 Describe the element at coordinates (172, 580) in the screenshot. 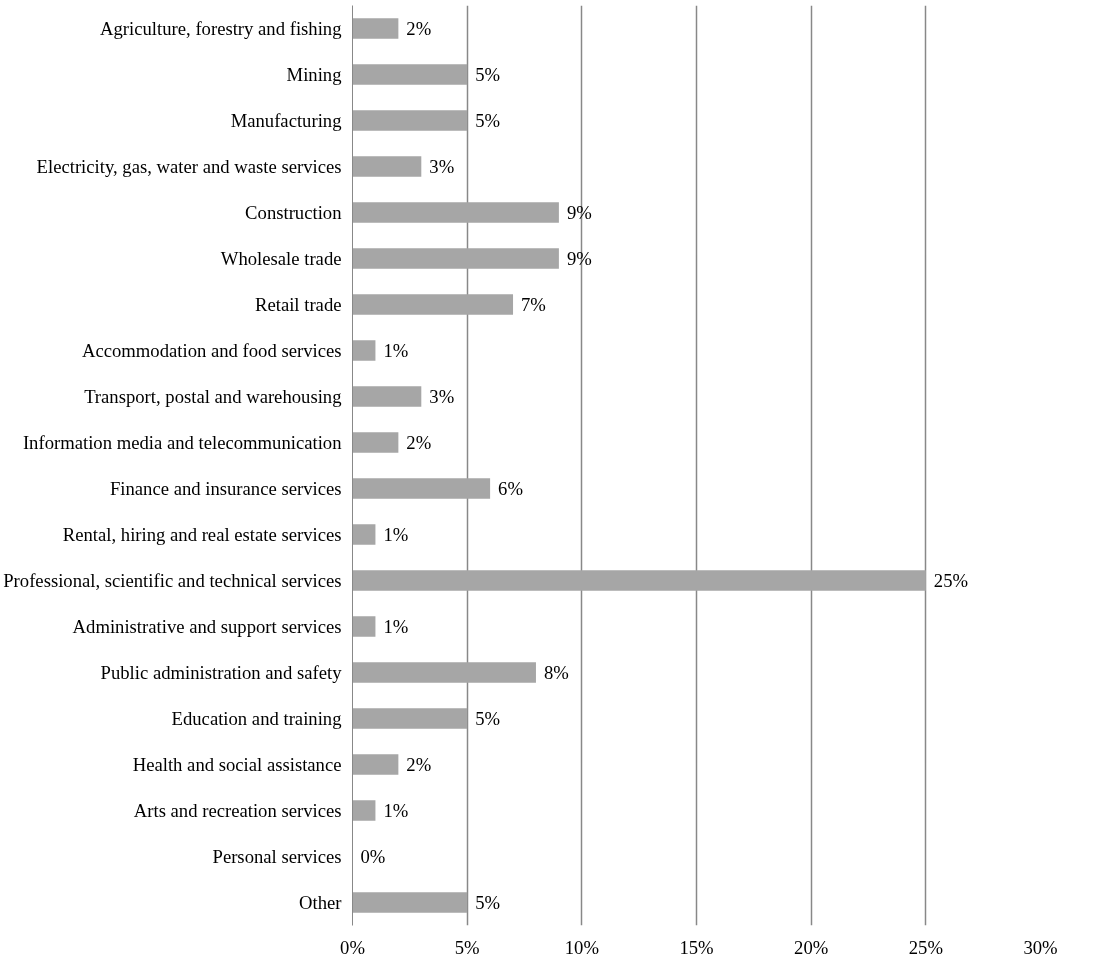

I see `y-tick-label: Professional, scientific and technical services` at that location.